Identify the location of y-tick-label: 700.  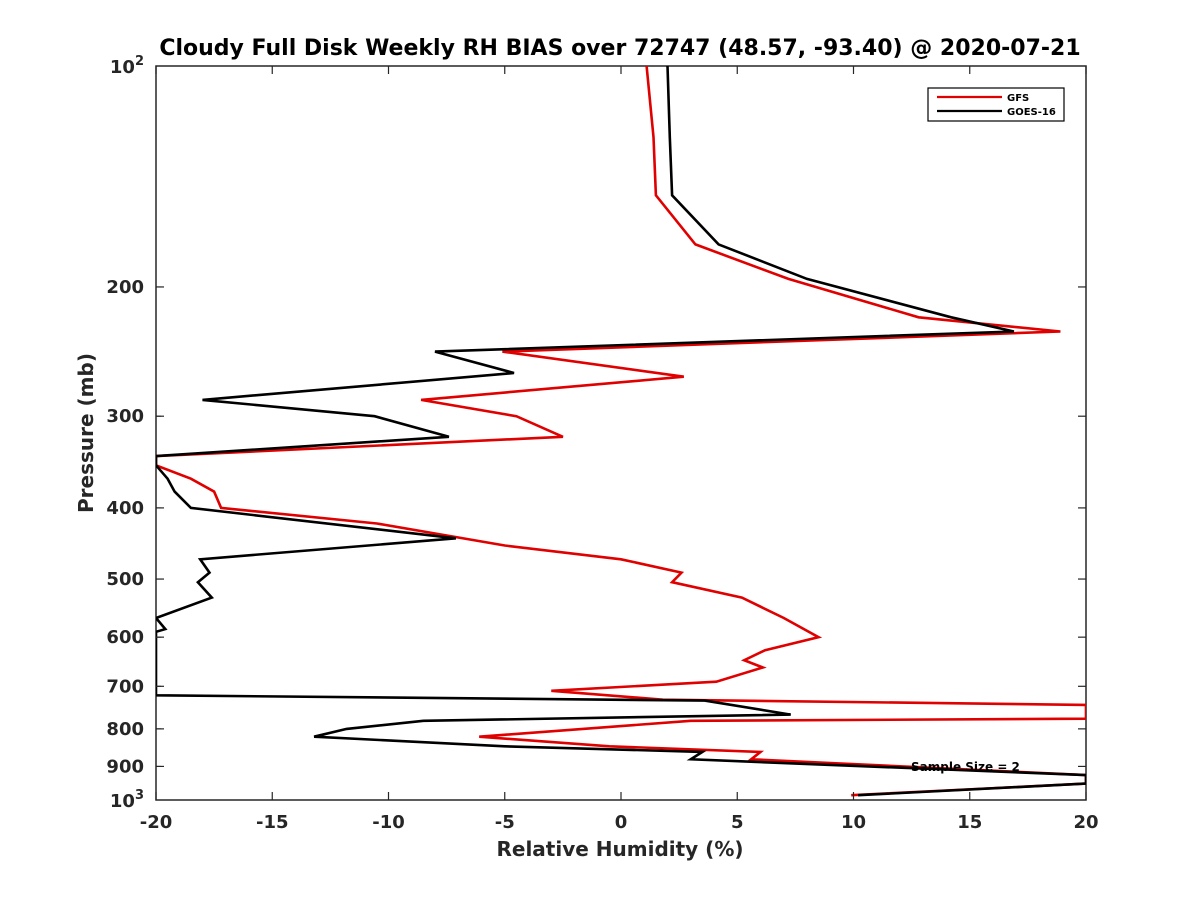
(125, 686).